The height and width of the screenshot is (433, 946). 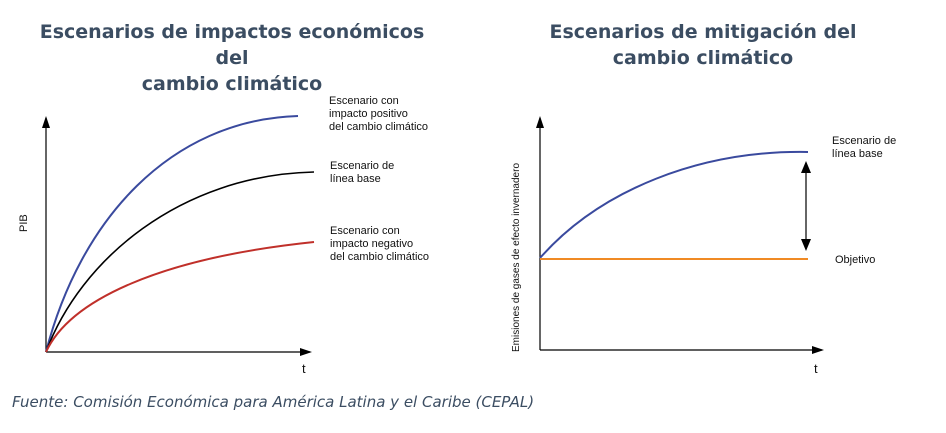 I want to click on gap-arrow-bottom, so click(x=806, y=245).